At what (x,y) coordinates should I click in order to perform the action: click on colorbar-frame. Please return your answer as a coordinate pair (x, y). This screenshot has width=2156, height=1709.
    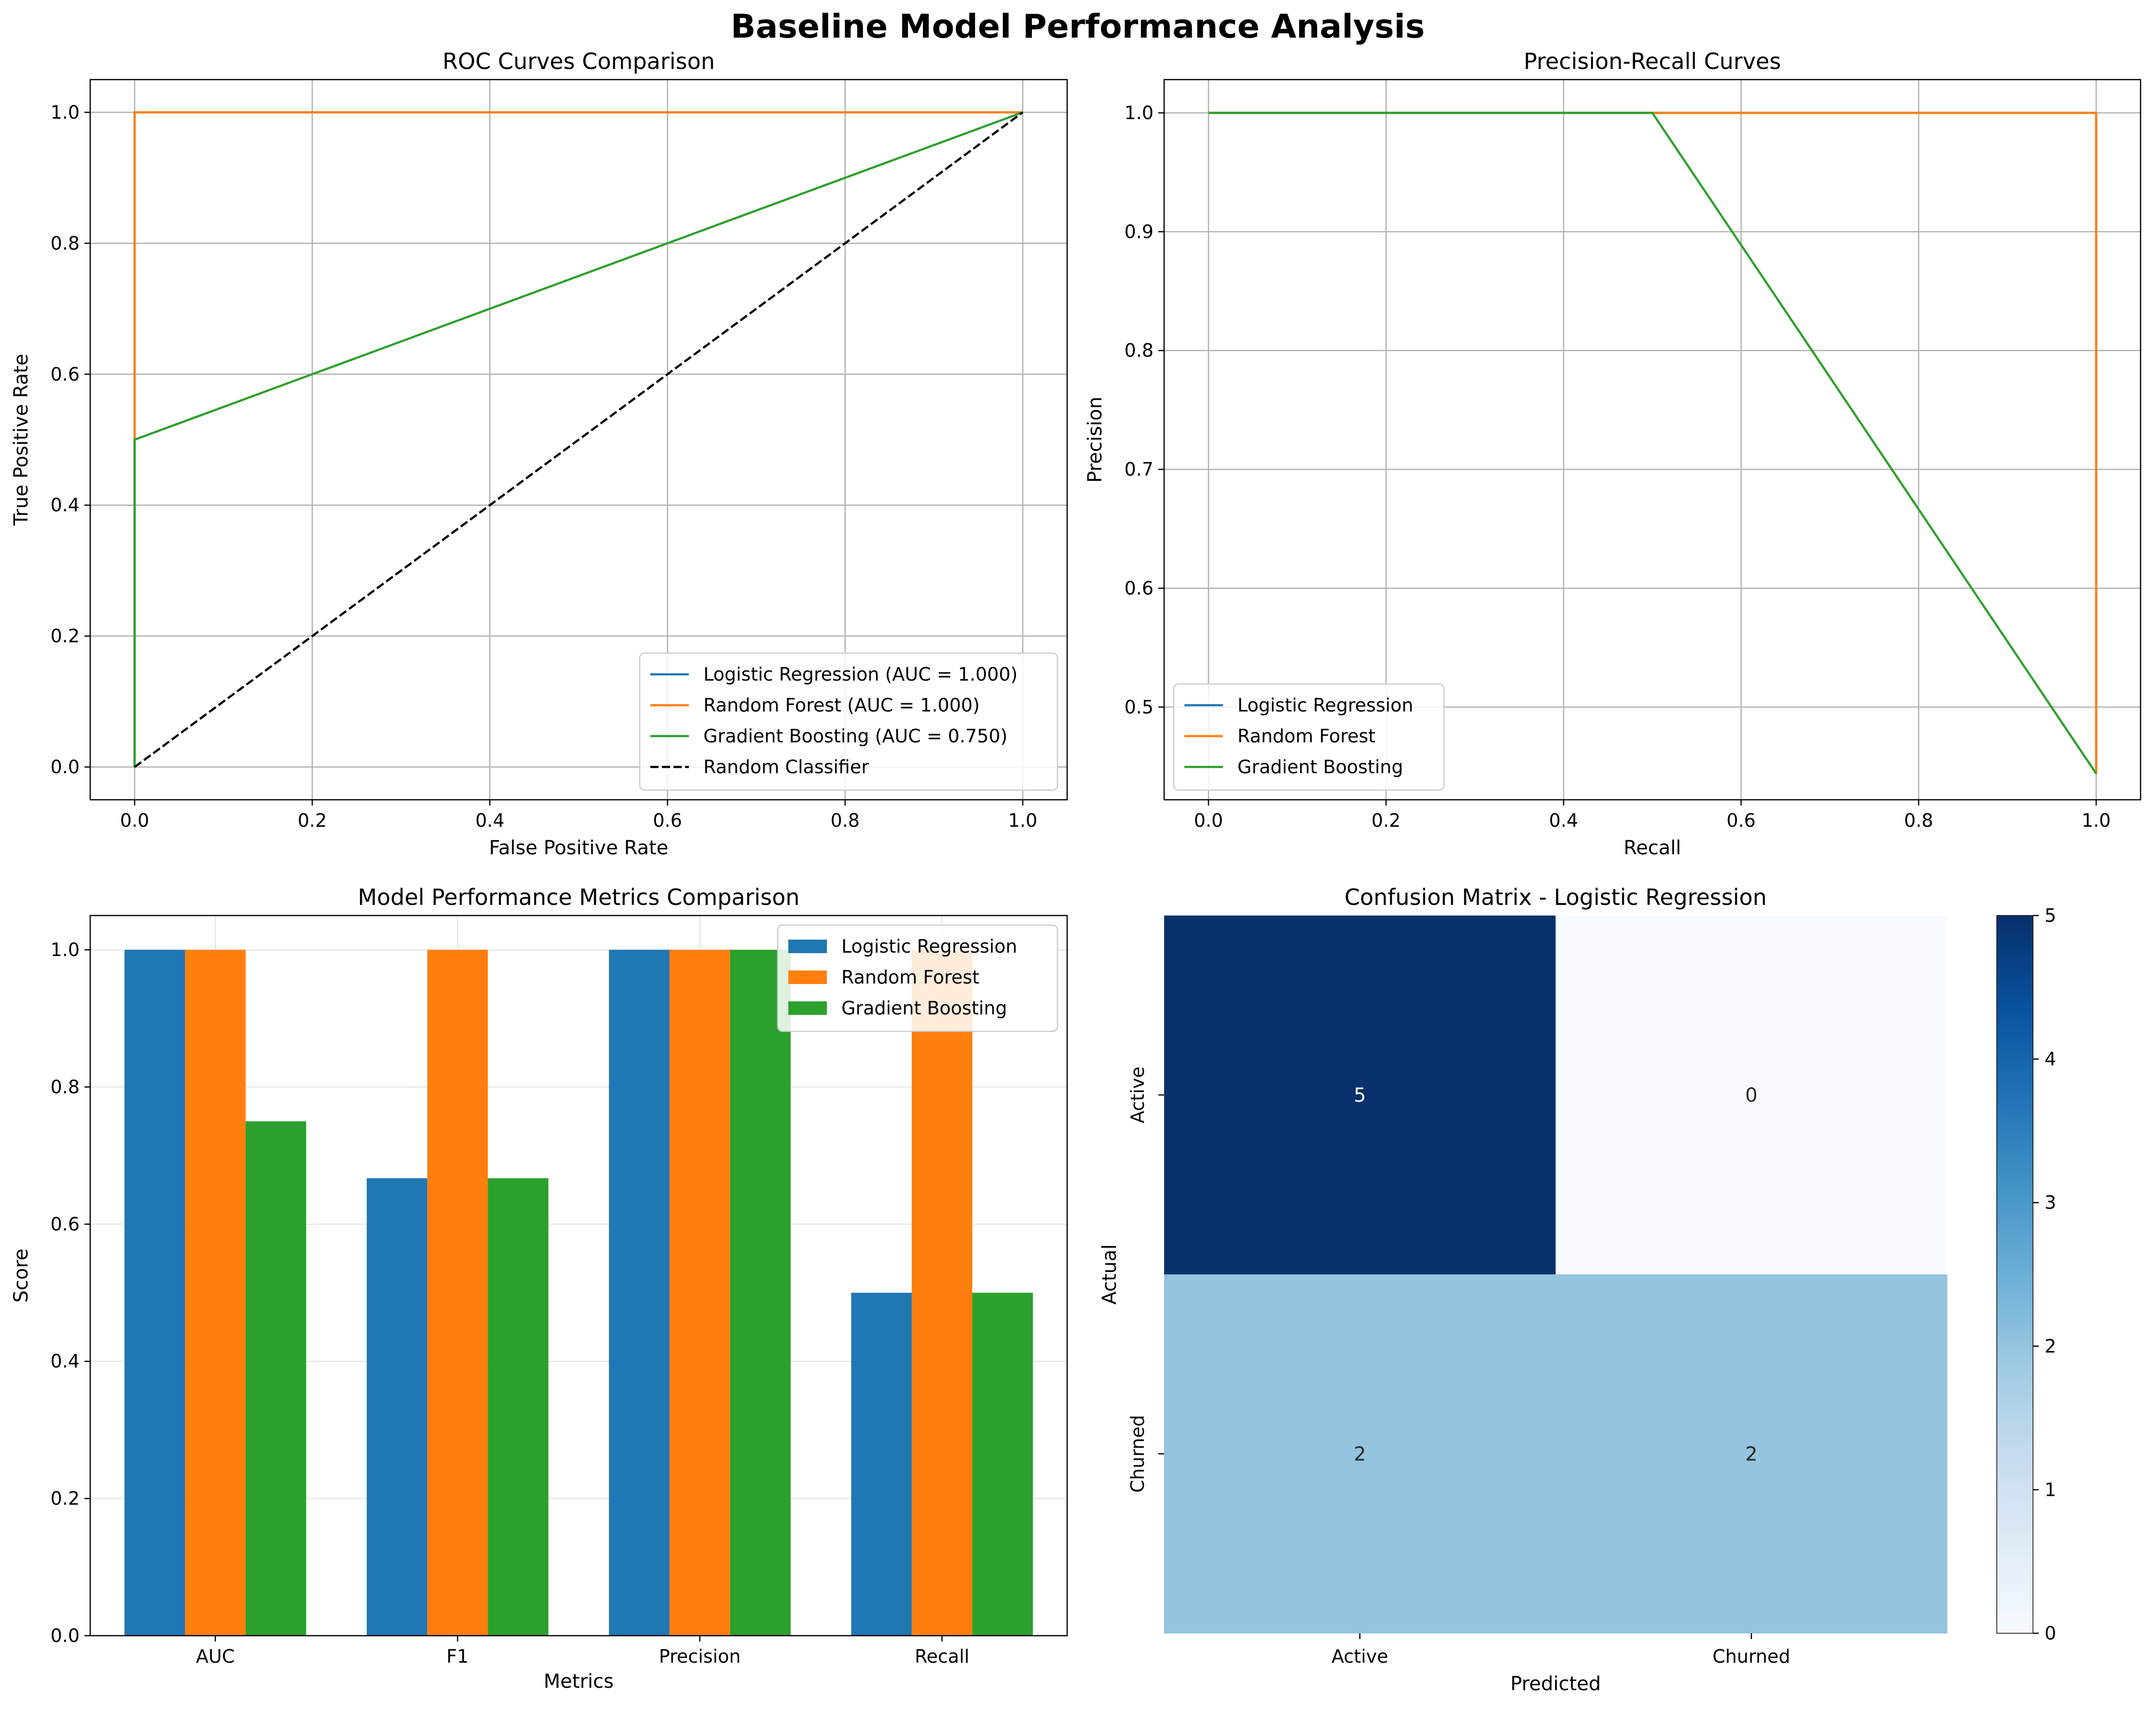
    Looking at the image, I should click on (2014, 1274).